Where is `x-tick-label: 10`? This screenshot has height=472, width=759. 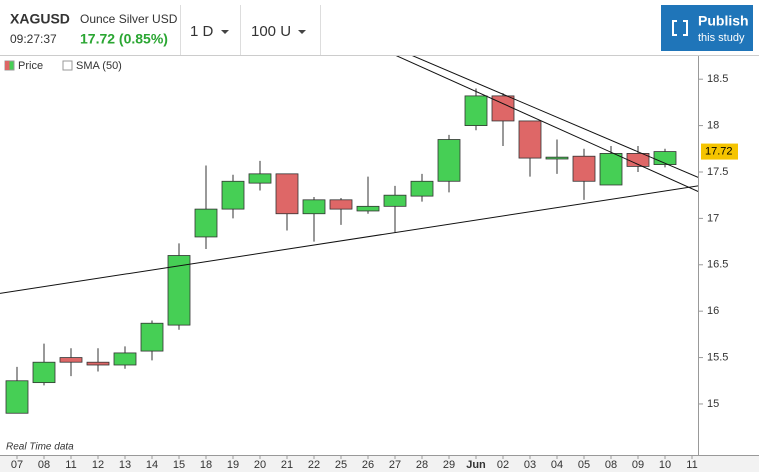
x-tick-label: 10 is located at coordinates (665, 465).